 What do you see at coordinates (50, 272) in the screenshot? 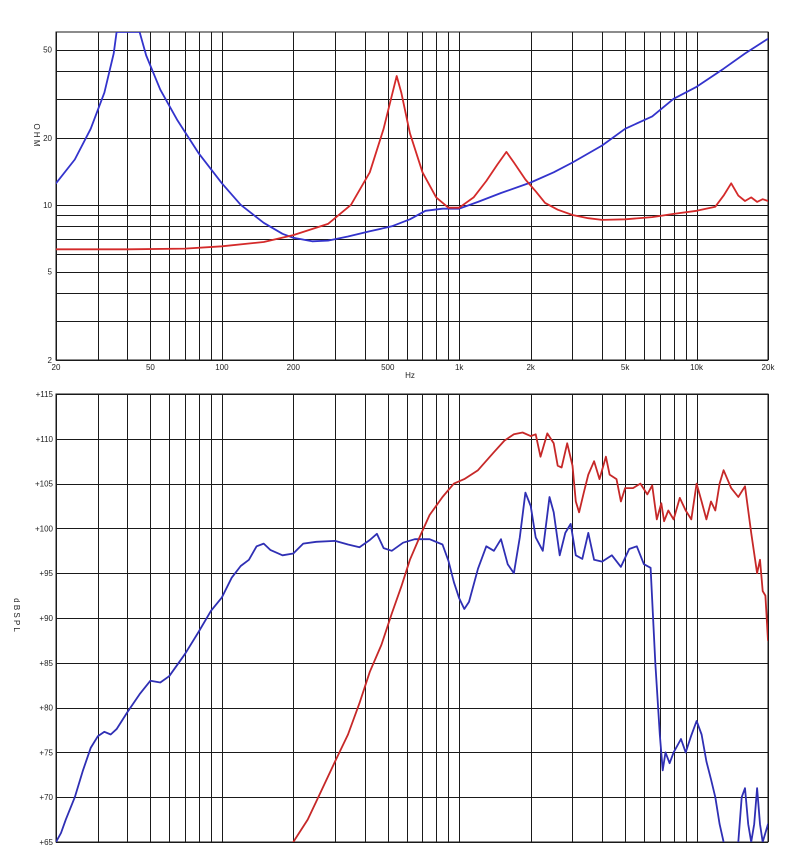
I see `impedance-y-tick-label: 5` at bounding box center [50, 272].